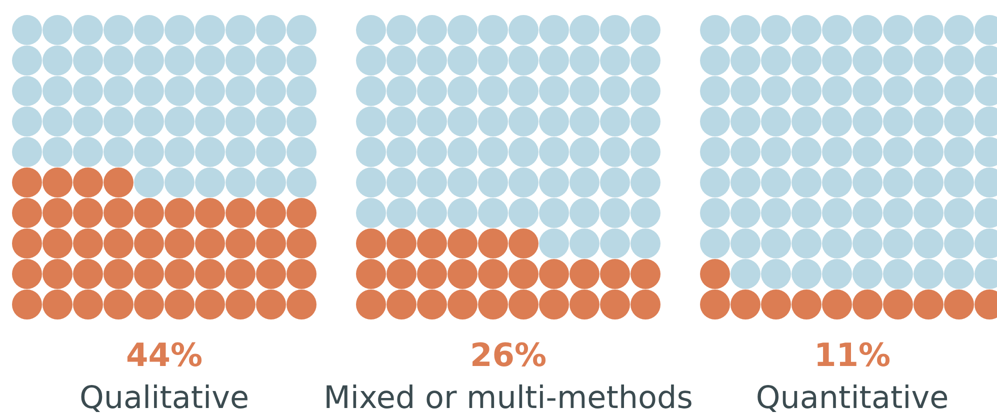  Describe the element at coordinates (508, 355) in the screenshot. I see `data-label: 26%` at that location.